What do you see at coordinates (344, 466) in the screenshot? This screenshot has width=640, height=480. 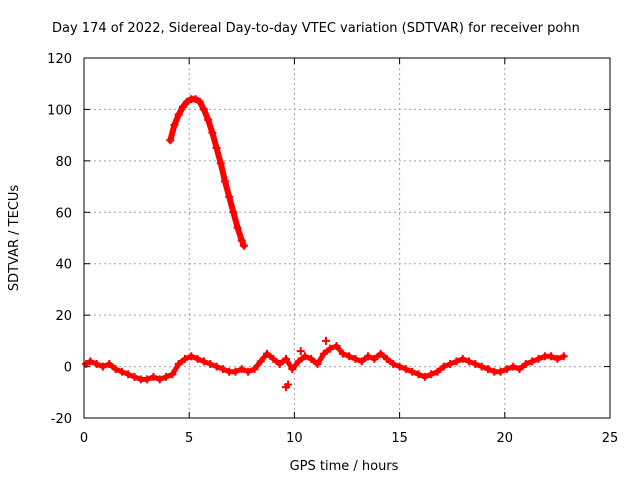 I see `x-axis-label: GPS time / hours` at bounding box center [344, 466].